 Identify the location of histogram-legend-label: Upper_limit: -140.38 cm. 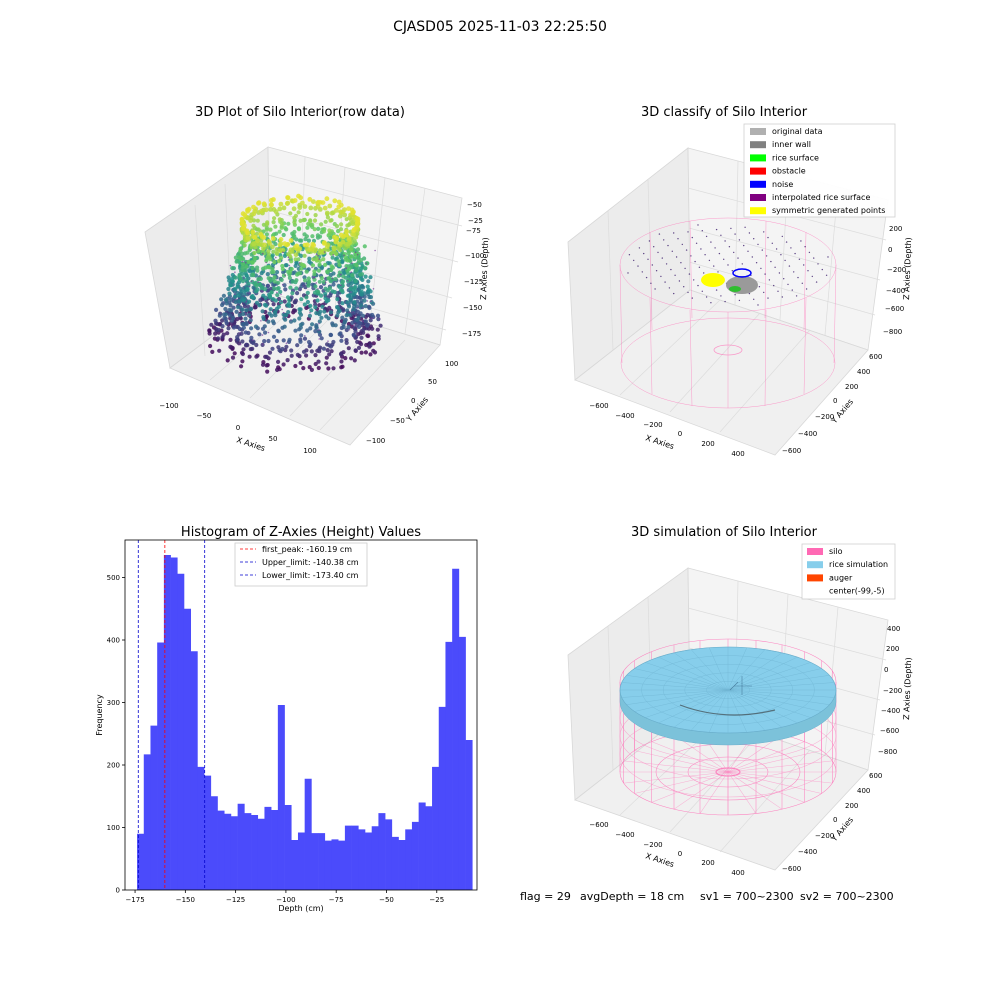
(310, 562).